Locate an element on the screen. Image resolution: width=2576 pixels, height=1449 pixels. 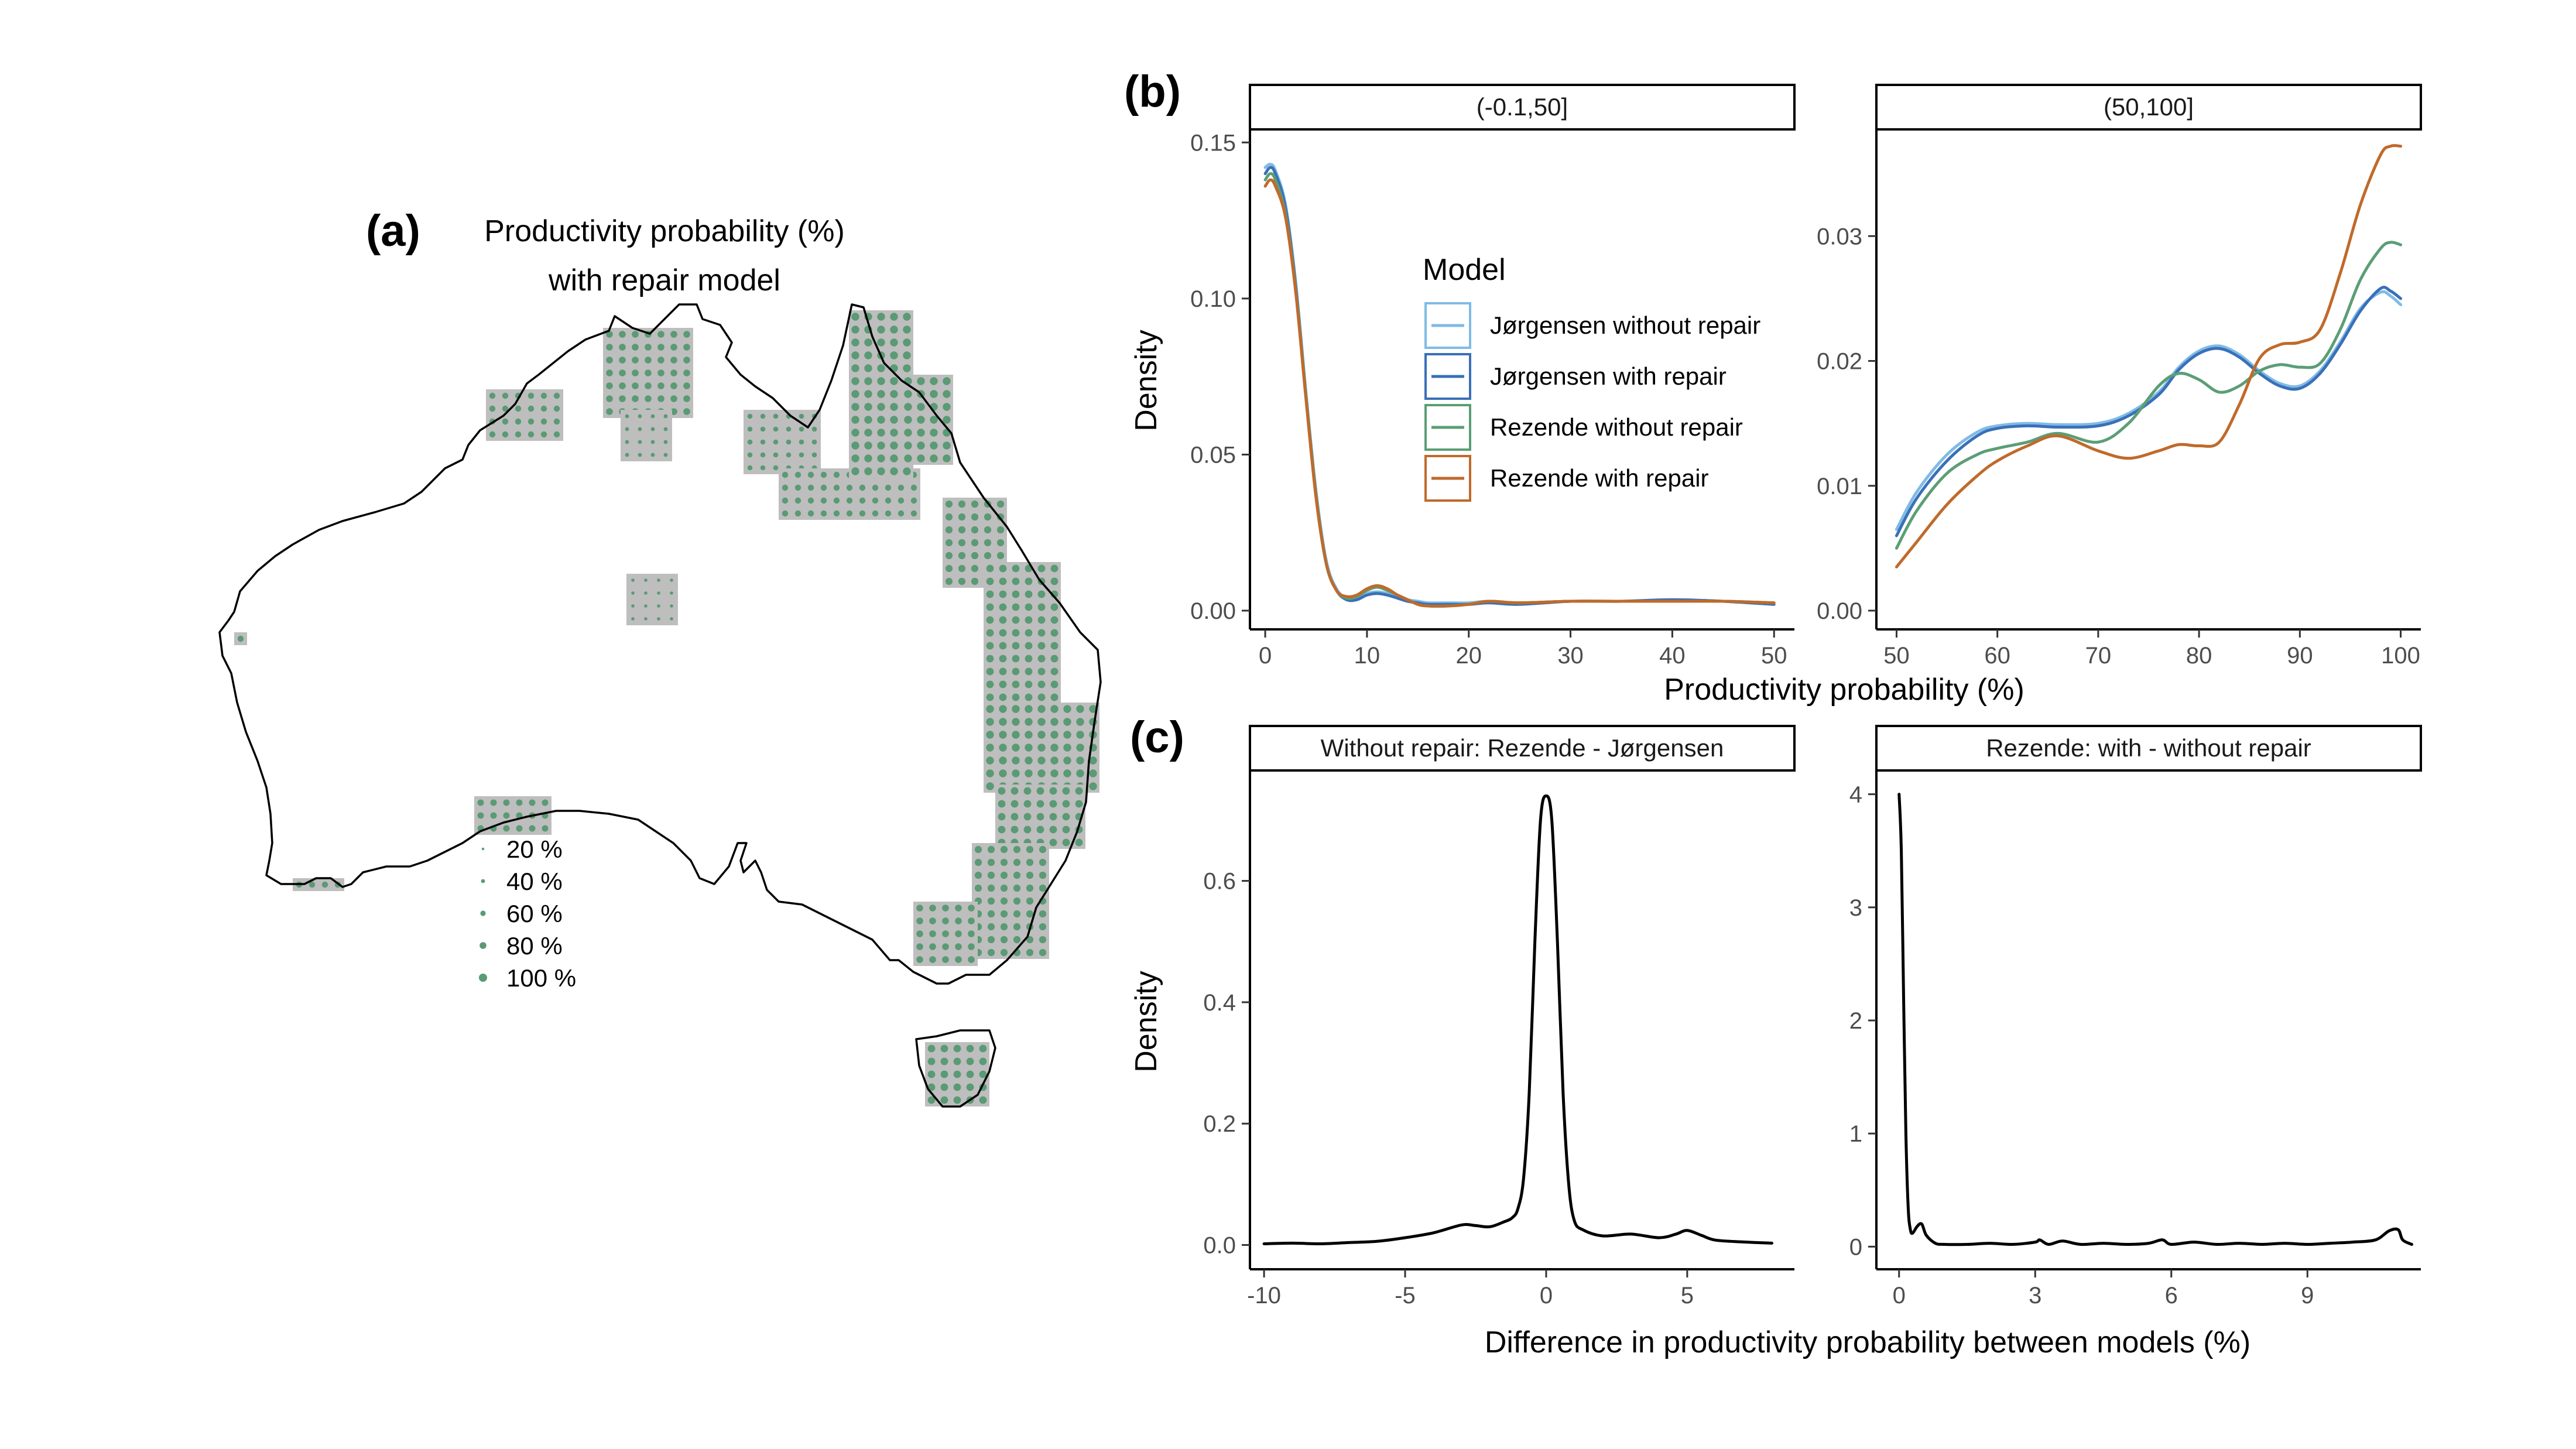
y-tick-label: 0.15 is located at coordinates (1213, 143).